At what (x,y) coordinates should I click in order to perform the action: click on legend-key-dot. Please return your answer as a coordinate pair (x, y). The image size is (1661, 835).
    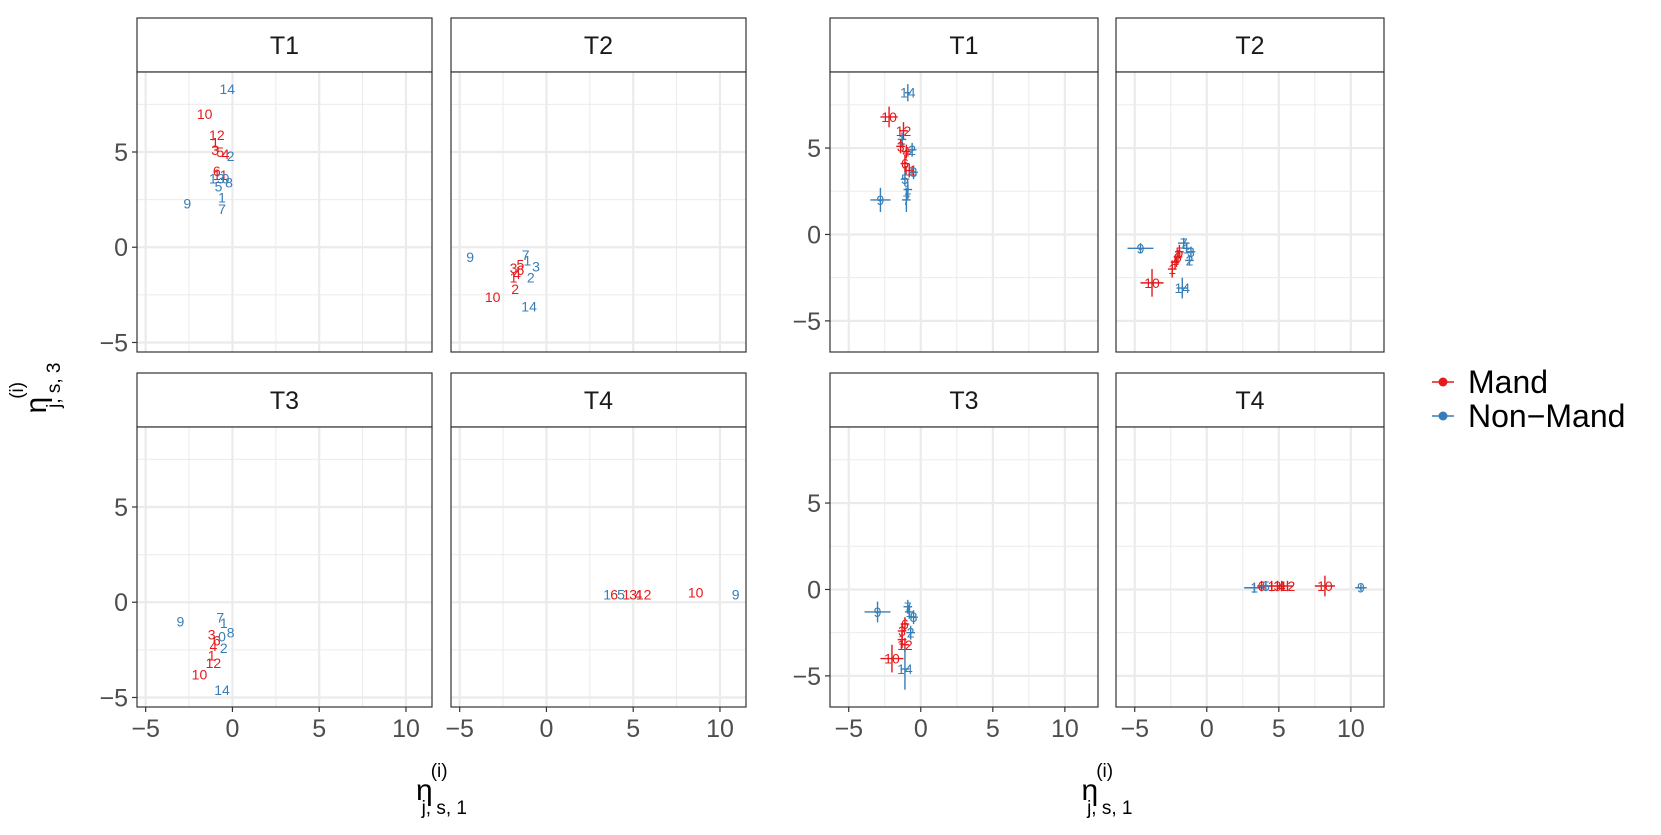
    Looking at the image, I should click on (1443, 382).